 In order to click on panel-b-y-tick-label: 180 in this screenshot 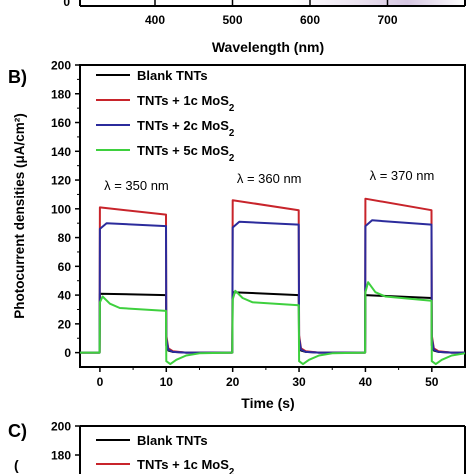, I will do `click(61, 94)`.